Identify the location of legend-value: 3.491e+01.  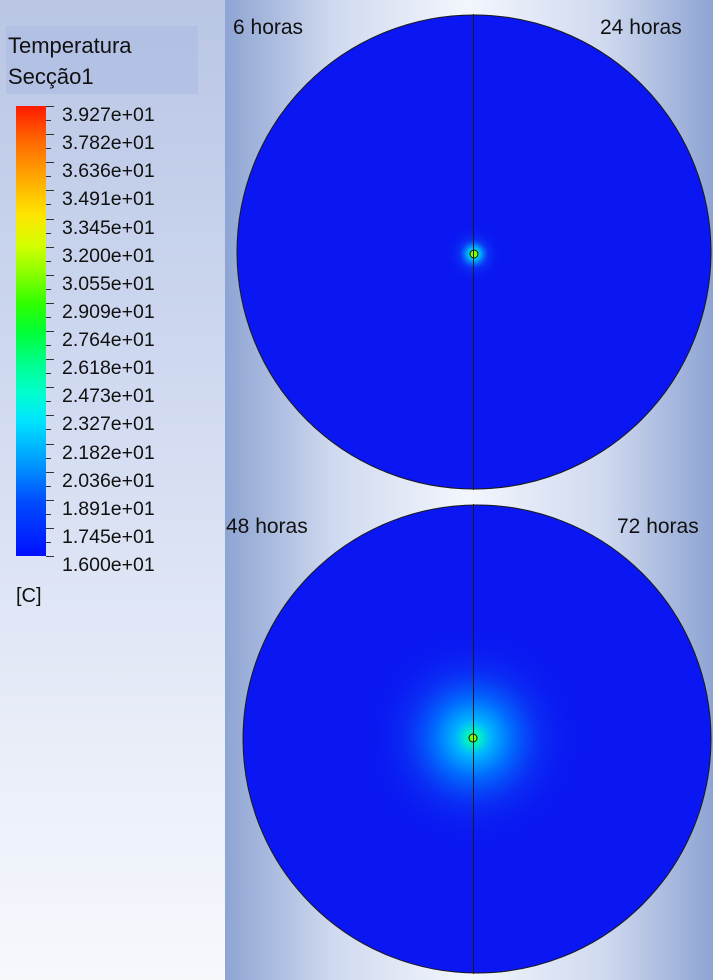
(108, 199).